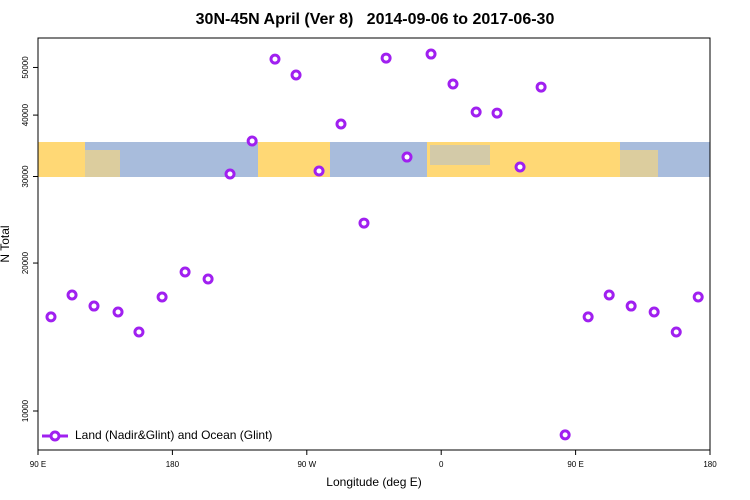  What do you see at coordinates (25, 67) in the screenshot?
I see `y-tick-label: 50000` at bounding box center [25, 67].